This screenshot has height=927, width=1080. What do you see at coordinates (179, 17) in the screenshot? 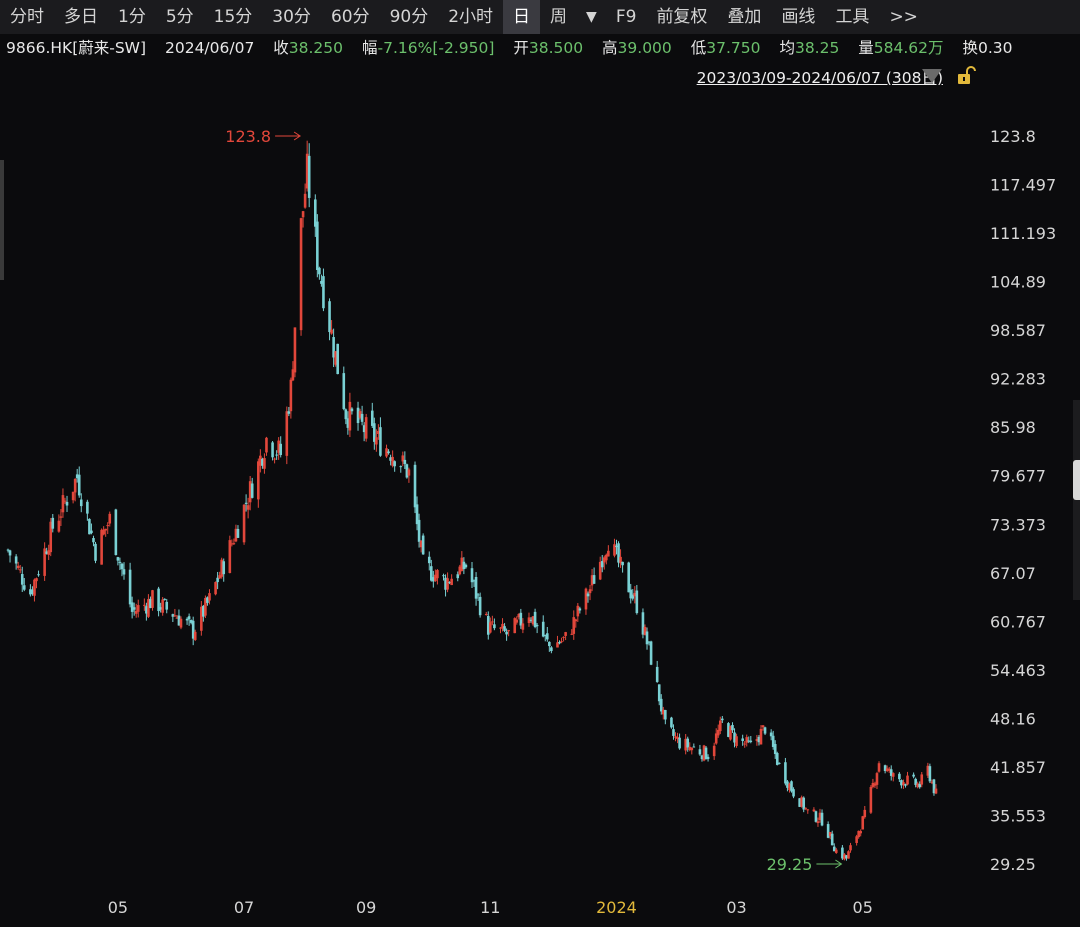
I see `period-tab-3: 5分` at bounding box center [179, 17].